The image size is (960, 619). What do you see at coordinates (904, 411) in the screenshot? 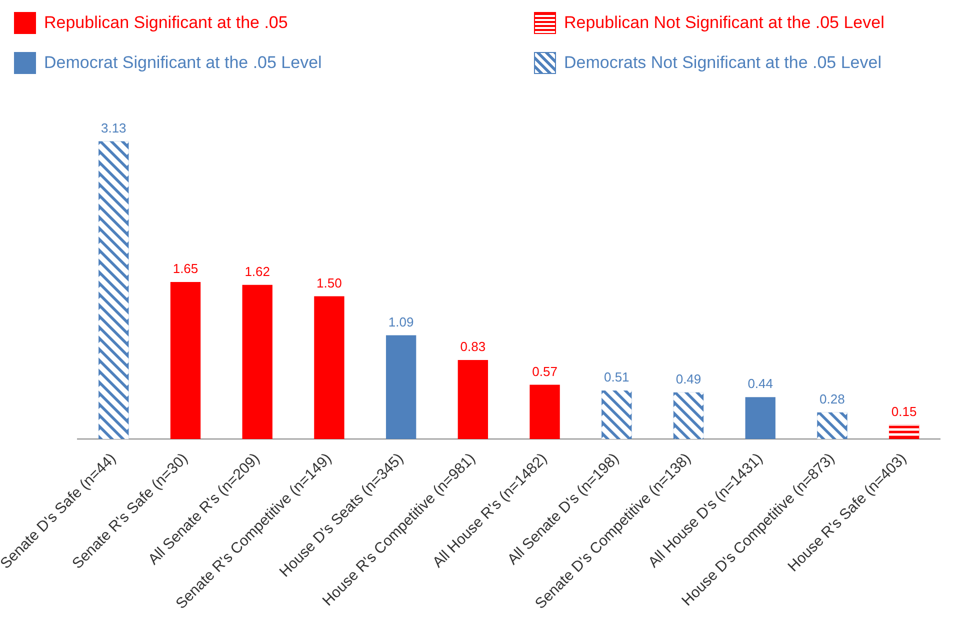
I see `data-label: 0.15` at bounding box center [904, 411].